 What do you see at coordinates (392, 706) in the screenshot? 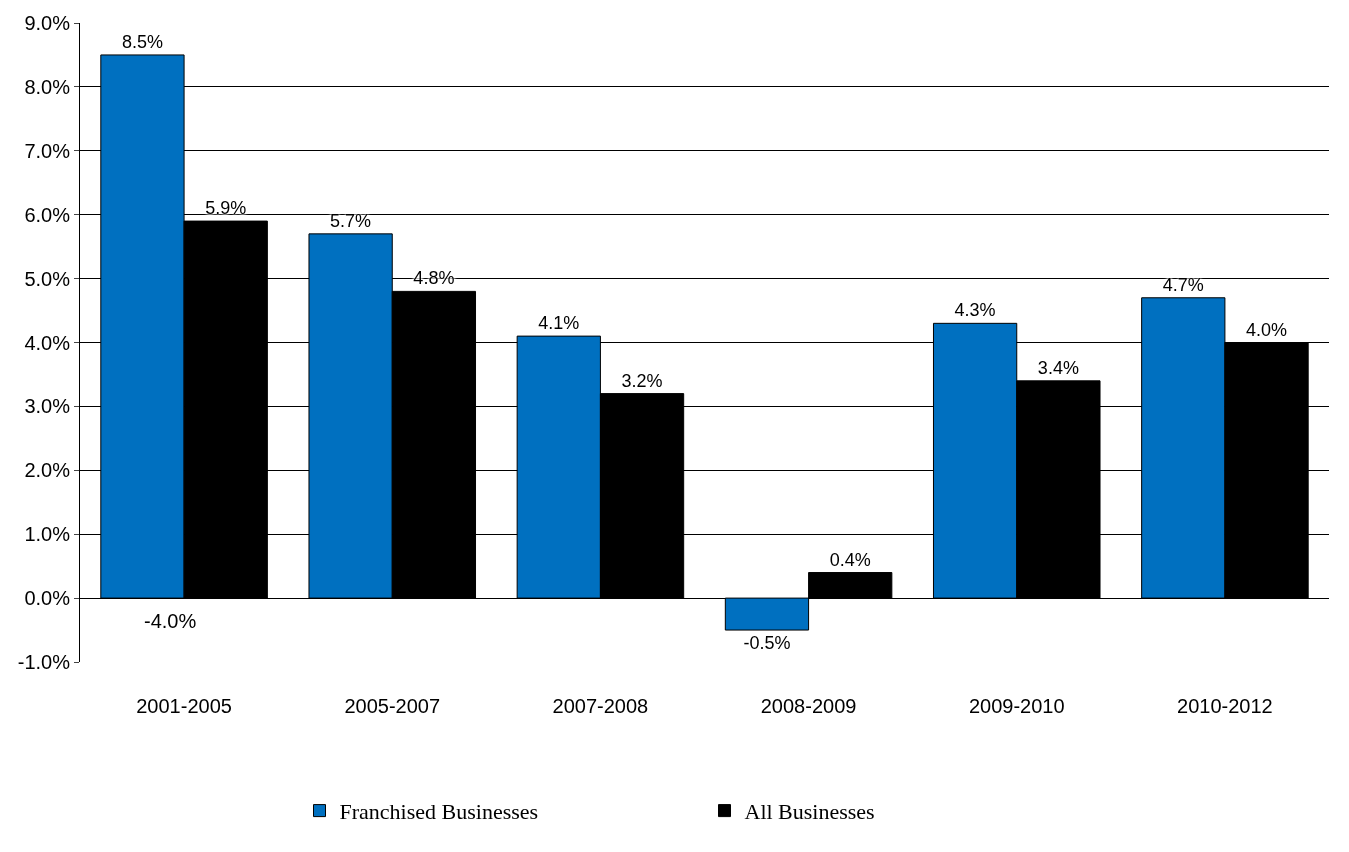
I see `x-tick-label: 2005-2007` at bounding box center [392, 706].